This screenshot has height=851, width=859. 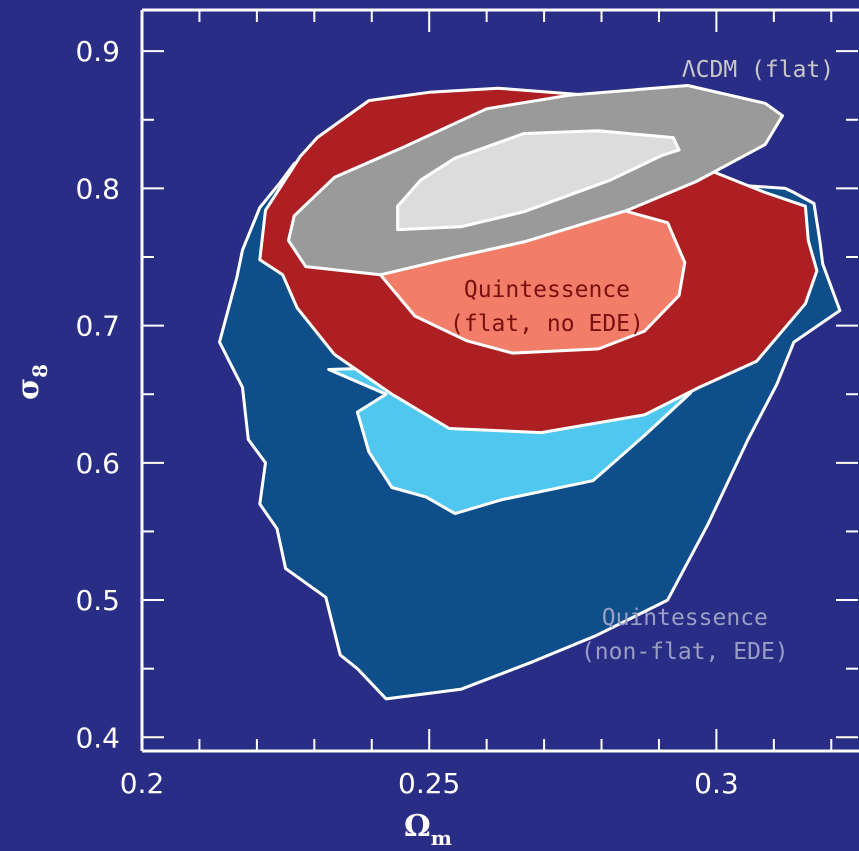 I want to click on y-tick-label: 0.9, so click(x=97, y=51).